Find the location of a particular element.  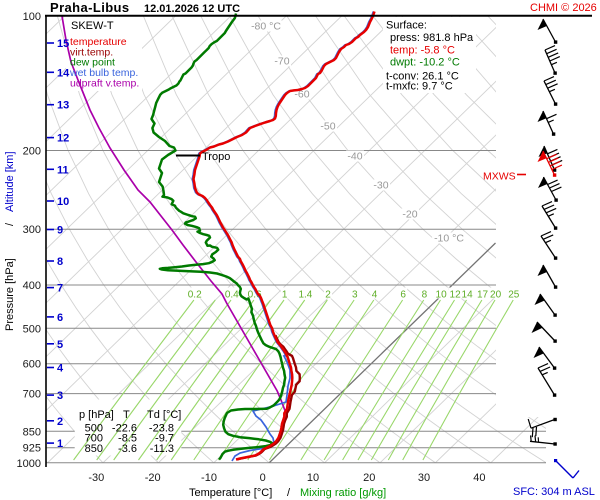

svg-text: 300 is located at coordinates (32, 230).